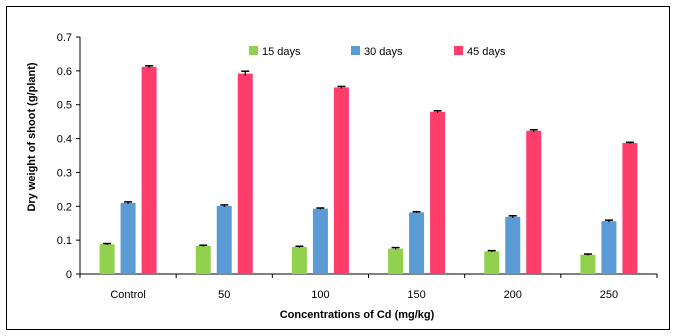 The width and height of the screenshot is (677, 336). Describe the element at coordinates (64, 106) in the screenshot. I see `y-tick-label: 0.5` at that location.